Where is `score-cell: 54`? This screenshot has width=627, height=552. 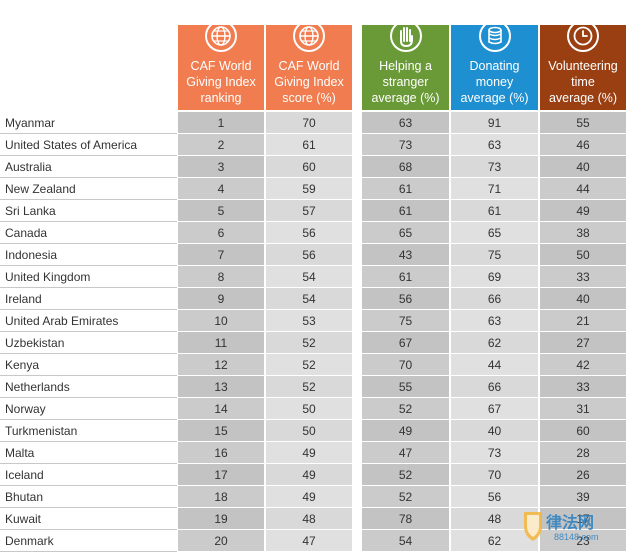
score-cell: 54 is located at coordinates (309, 277).